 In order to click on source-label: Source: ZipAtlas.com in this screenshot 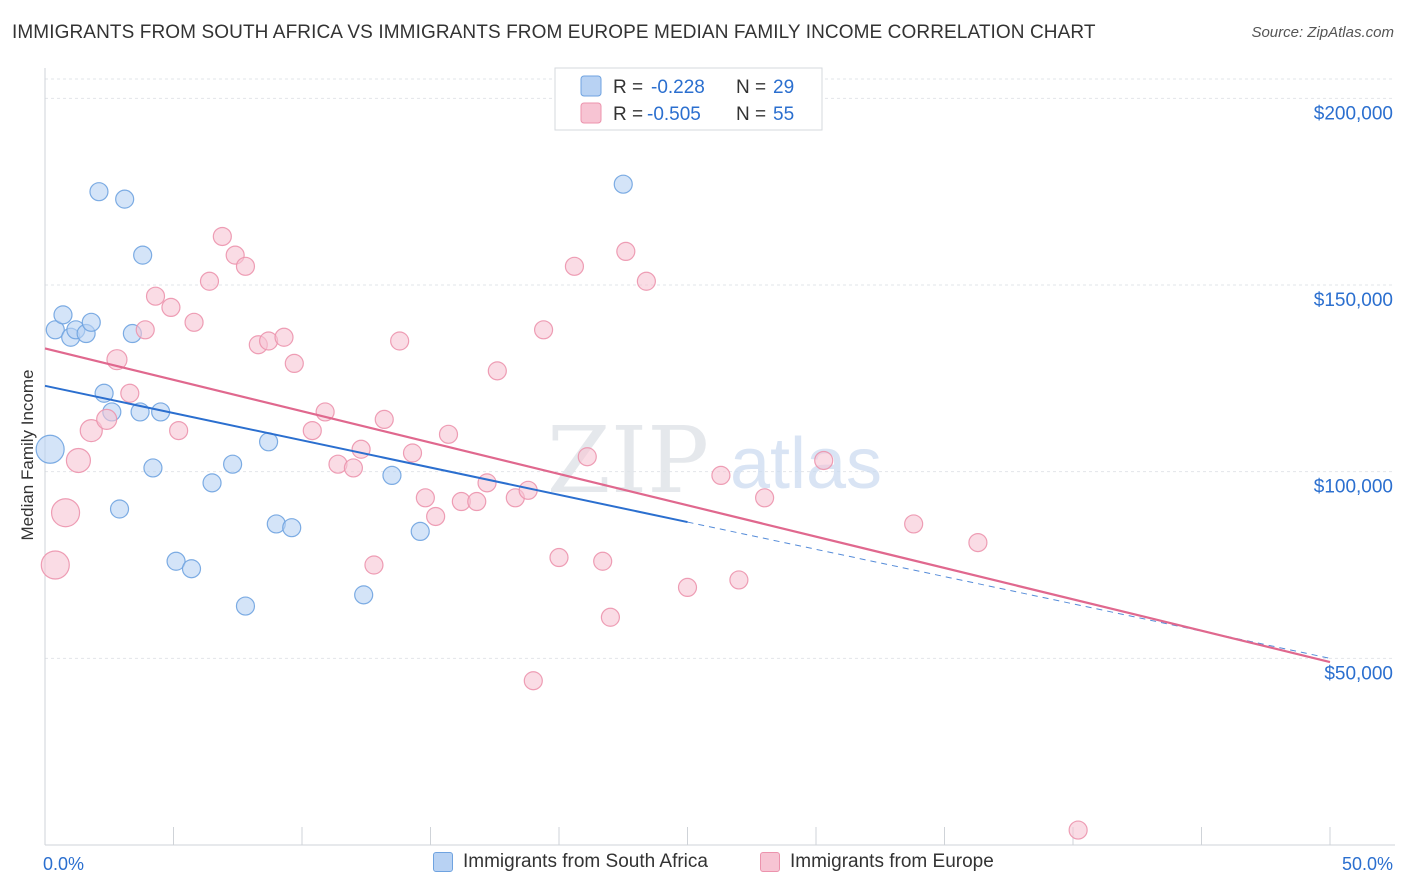, I will do `click(1322, 32)`.